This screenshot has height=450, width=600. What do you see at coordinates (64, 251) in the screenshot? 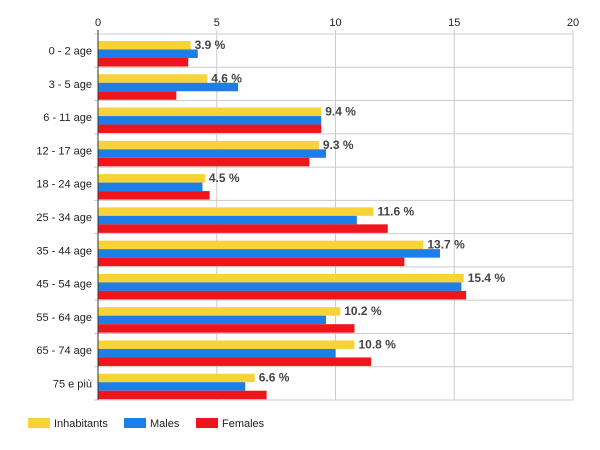
I see `category-label: 35 - 44 age` at bounding box center [64, 251].